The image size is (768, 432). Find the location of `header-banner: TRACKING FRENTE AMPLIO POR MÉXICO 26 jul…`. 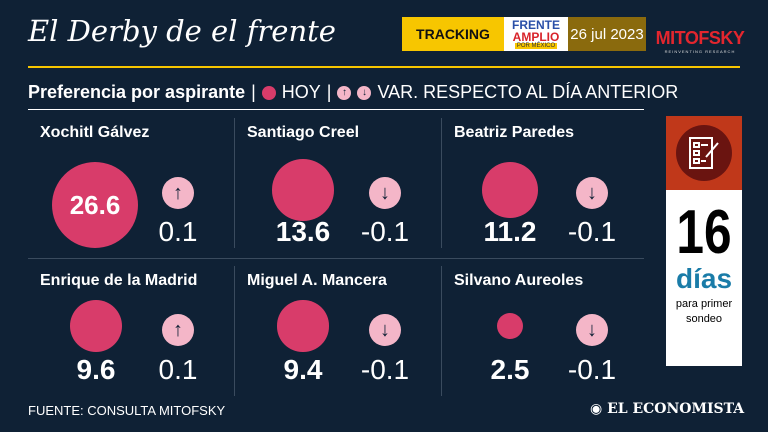

header-banner: TRACKING FRENTE AMPLIO POR MÉXICO 26 jul… is located at coordinates (524, 34).